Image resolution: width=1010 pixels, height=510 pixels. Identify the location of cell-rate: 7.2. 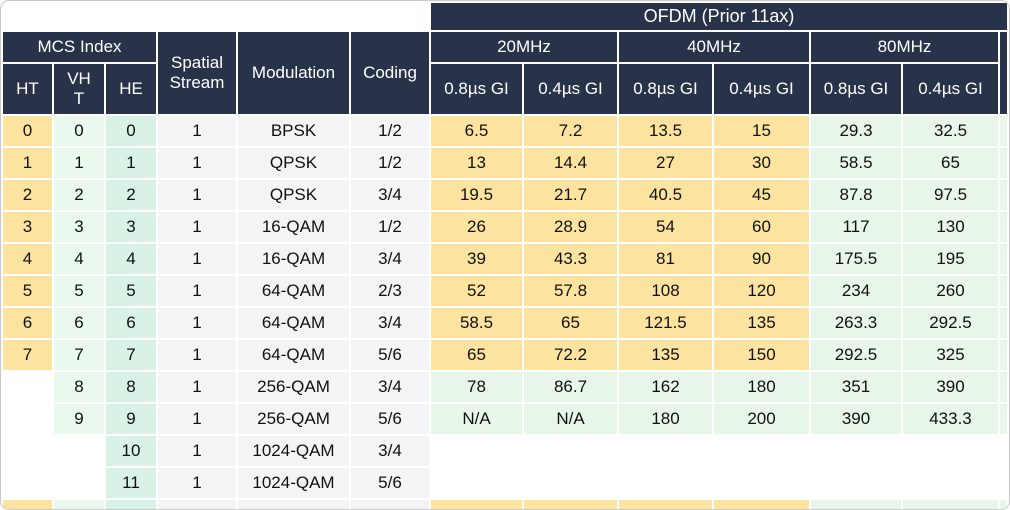
(570, 131).